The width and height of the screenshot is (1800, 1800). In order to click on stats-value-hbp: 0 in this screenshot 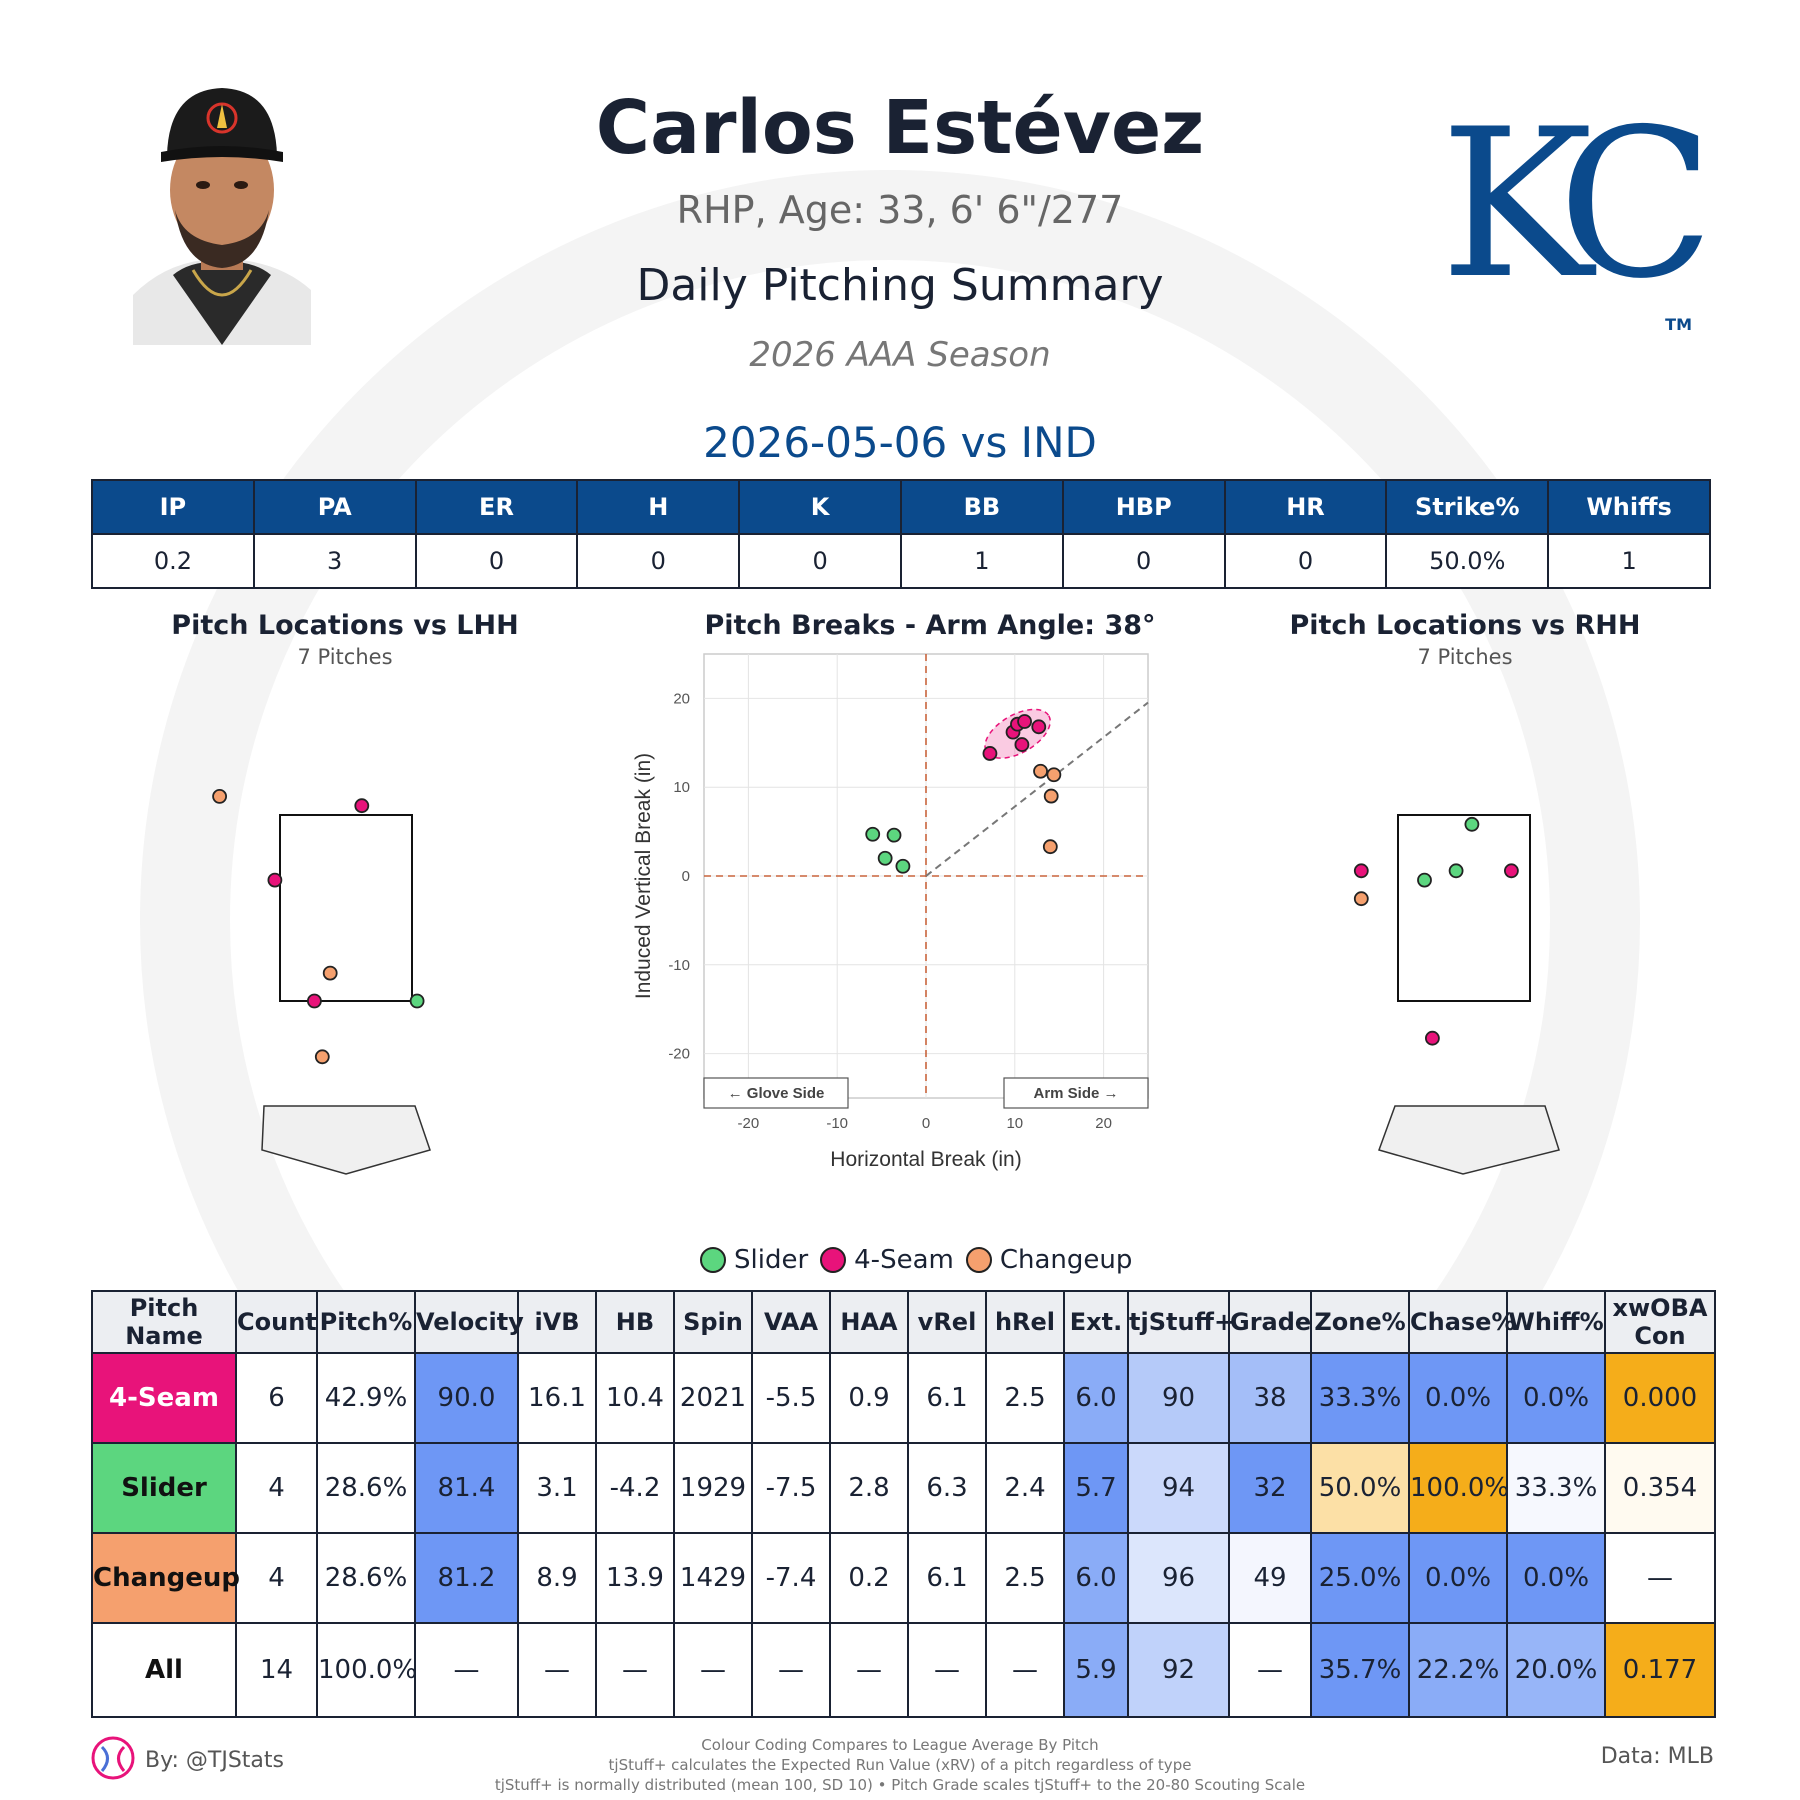, I will do `click(1143, 561)`.